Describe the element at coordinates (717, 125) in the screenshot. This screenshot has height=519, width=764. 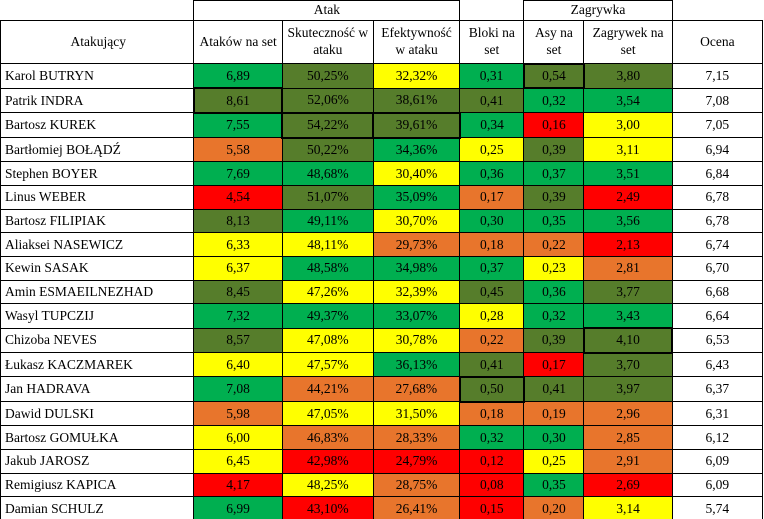
I see `rating-cell: 7,05` at that location.